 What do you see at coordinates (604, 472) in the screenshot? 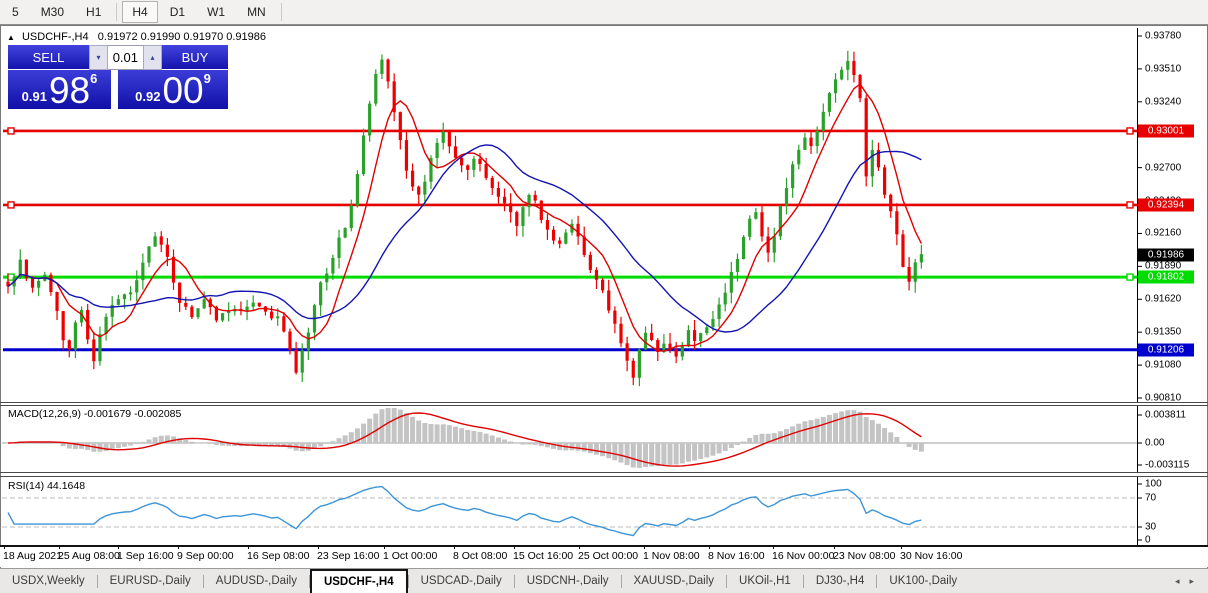
I see `panel-splitter-mid` at bounding box center [604, 472].